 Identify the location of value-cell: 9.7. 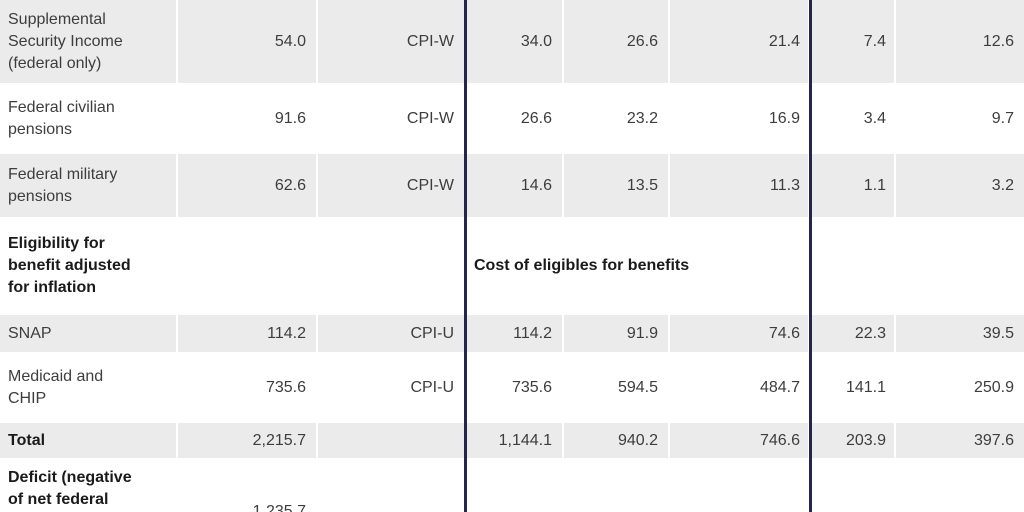
(960, 120).